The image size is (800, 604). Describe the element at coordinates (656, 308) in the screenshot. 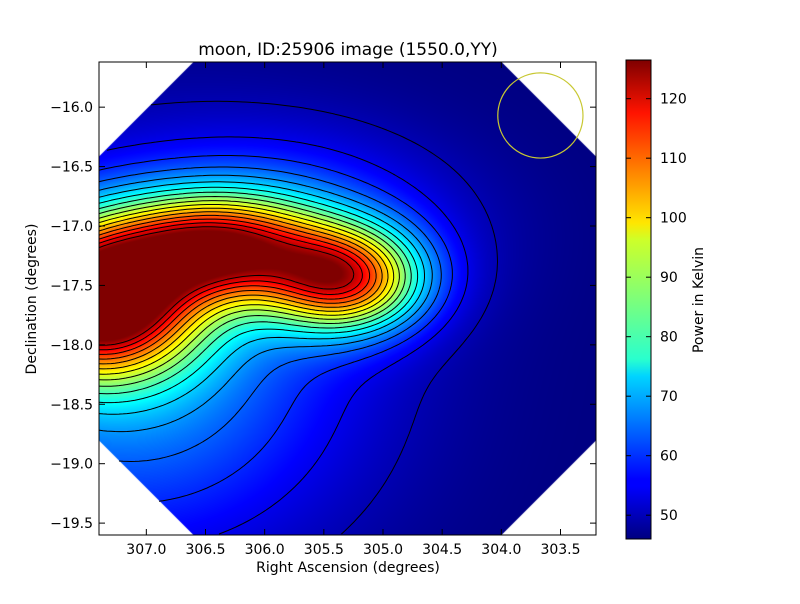

I see `colorbar-ticks: 50 60 70 80 90 100 110 120` at that location.